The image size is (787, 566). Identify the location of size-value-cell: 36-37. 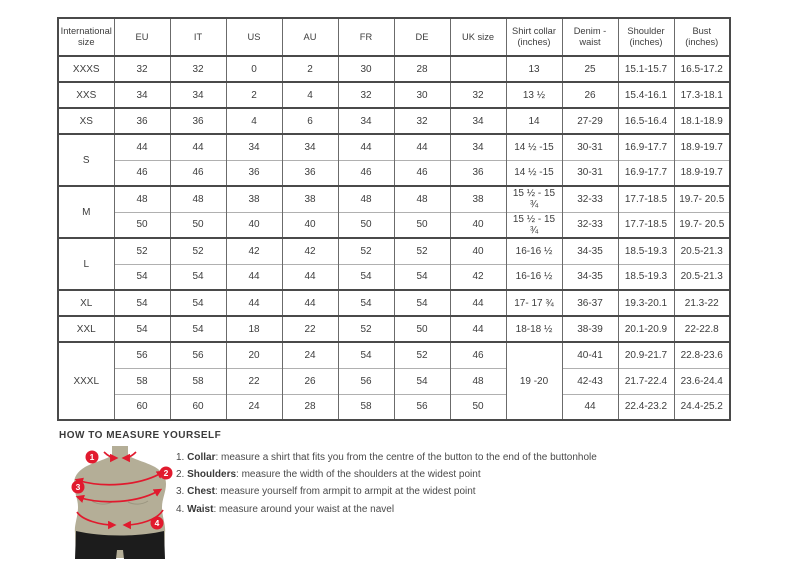
(590, 302).